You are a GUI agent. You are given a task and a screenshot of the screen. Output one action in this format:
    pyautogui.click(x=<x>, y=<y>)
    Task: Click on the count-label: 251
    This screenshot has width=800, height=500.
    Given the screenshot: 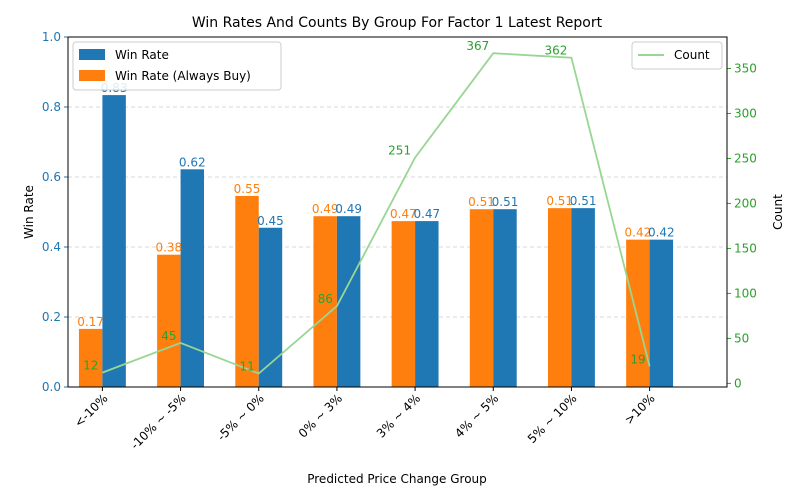 What is the action you would take?
    pyautogui.click(x=399, y=151)
    